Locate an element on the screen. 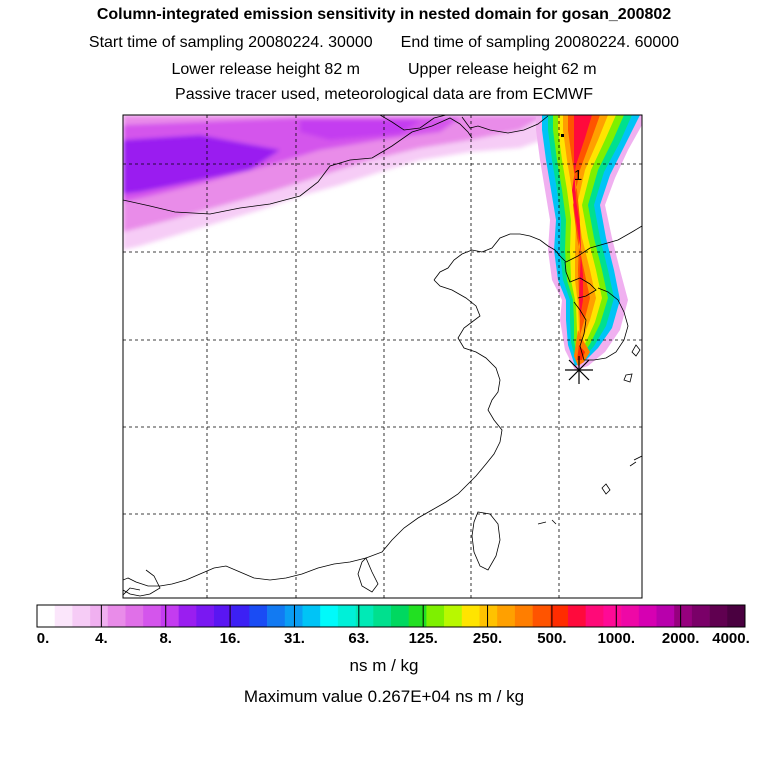 The image size is (768, 768). colorbar-tick-label: 2000. is located at coordinates (680, 638).